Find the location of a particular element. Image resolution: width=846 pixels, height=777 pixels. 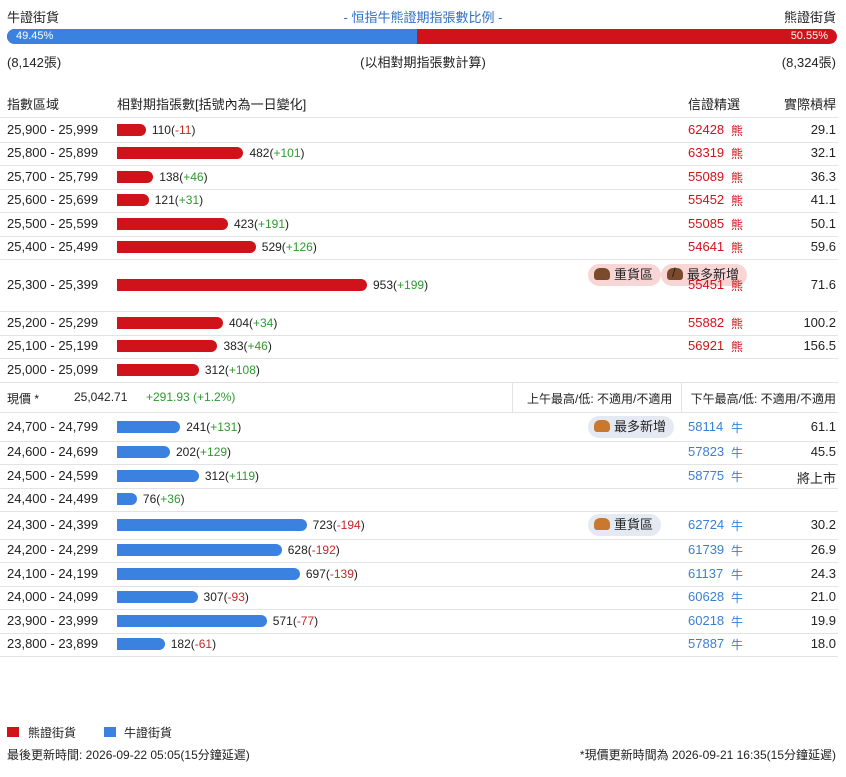

warrant-code: 61137 is located at coordinates (706, 573).